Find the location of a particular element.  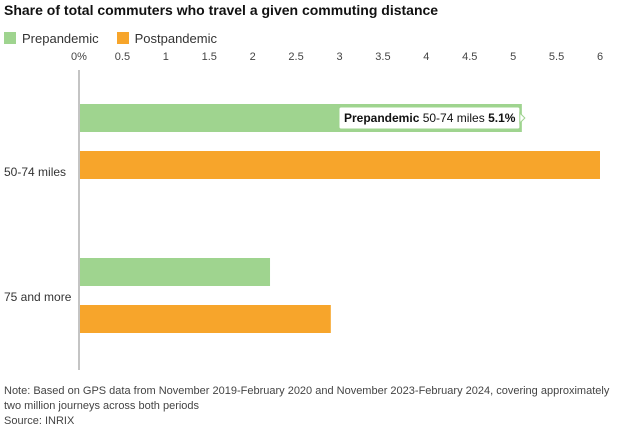

x-tick-label: 5 is located at coordinates (513, 57).